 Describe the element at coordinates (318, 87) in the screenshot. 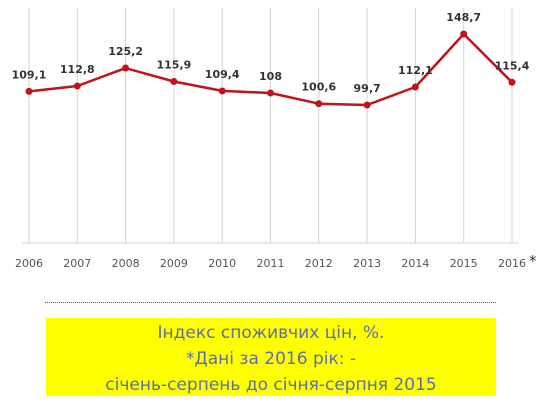

I see `data-label-2012: 100,6` at that location.